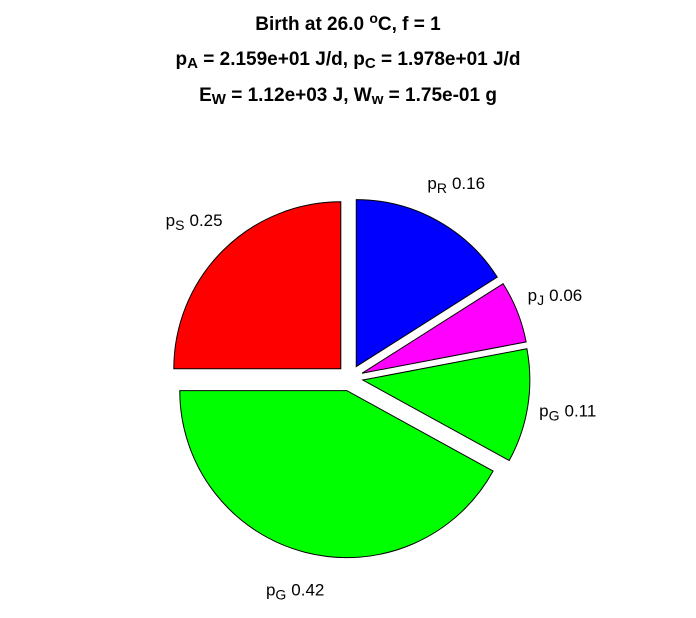  Describe the element at coordinates (540, 300) in the screenshot. I see `label-subscript: J` at that location.